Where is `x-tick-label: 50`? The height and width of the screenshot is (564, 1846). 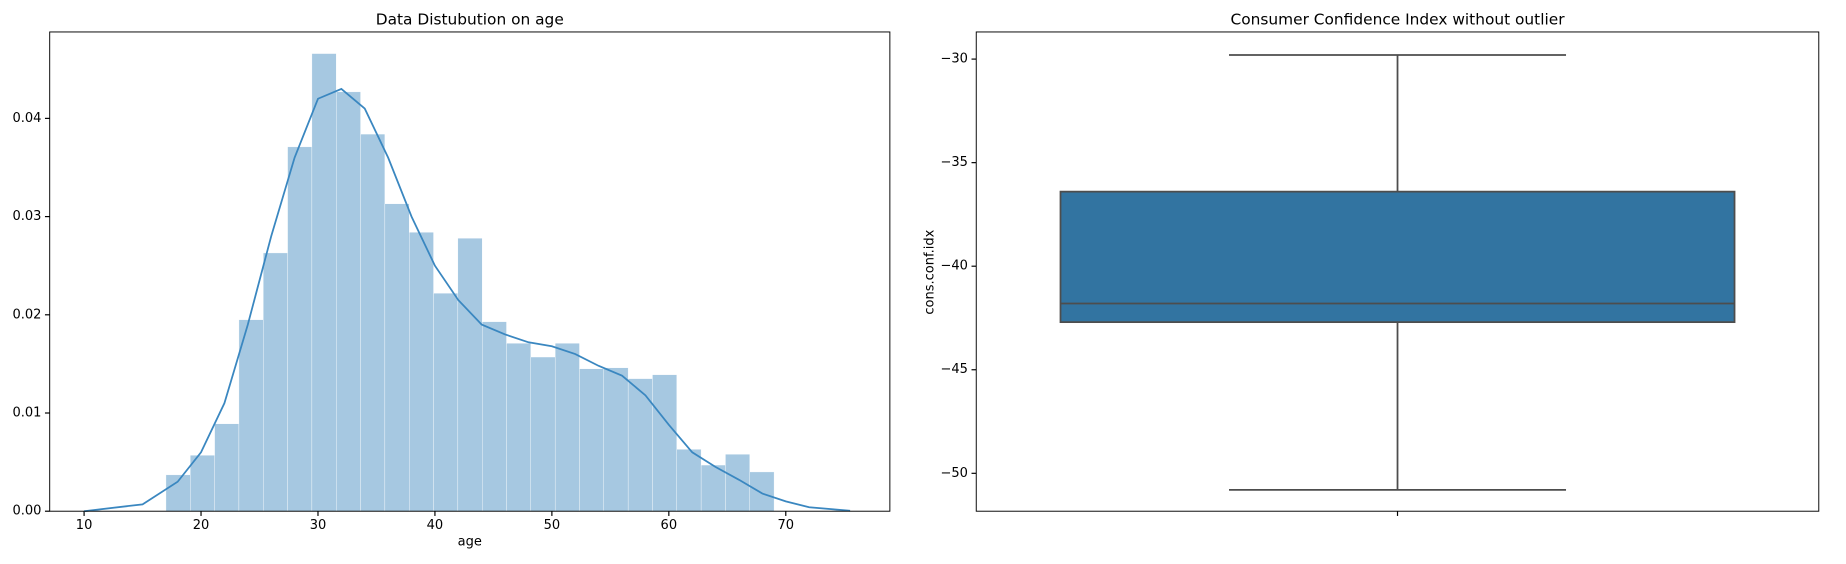 x-tick-label: 50 is located at coordinates (552, 525).